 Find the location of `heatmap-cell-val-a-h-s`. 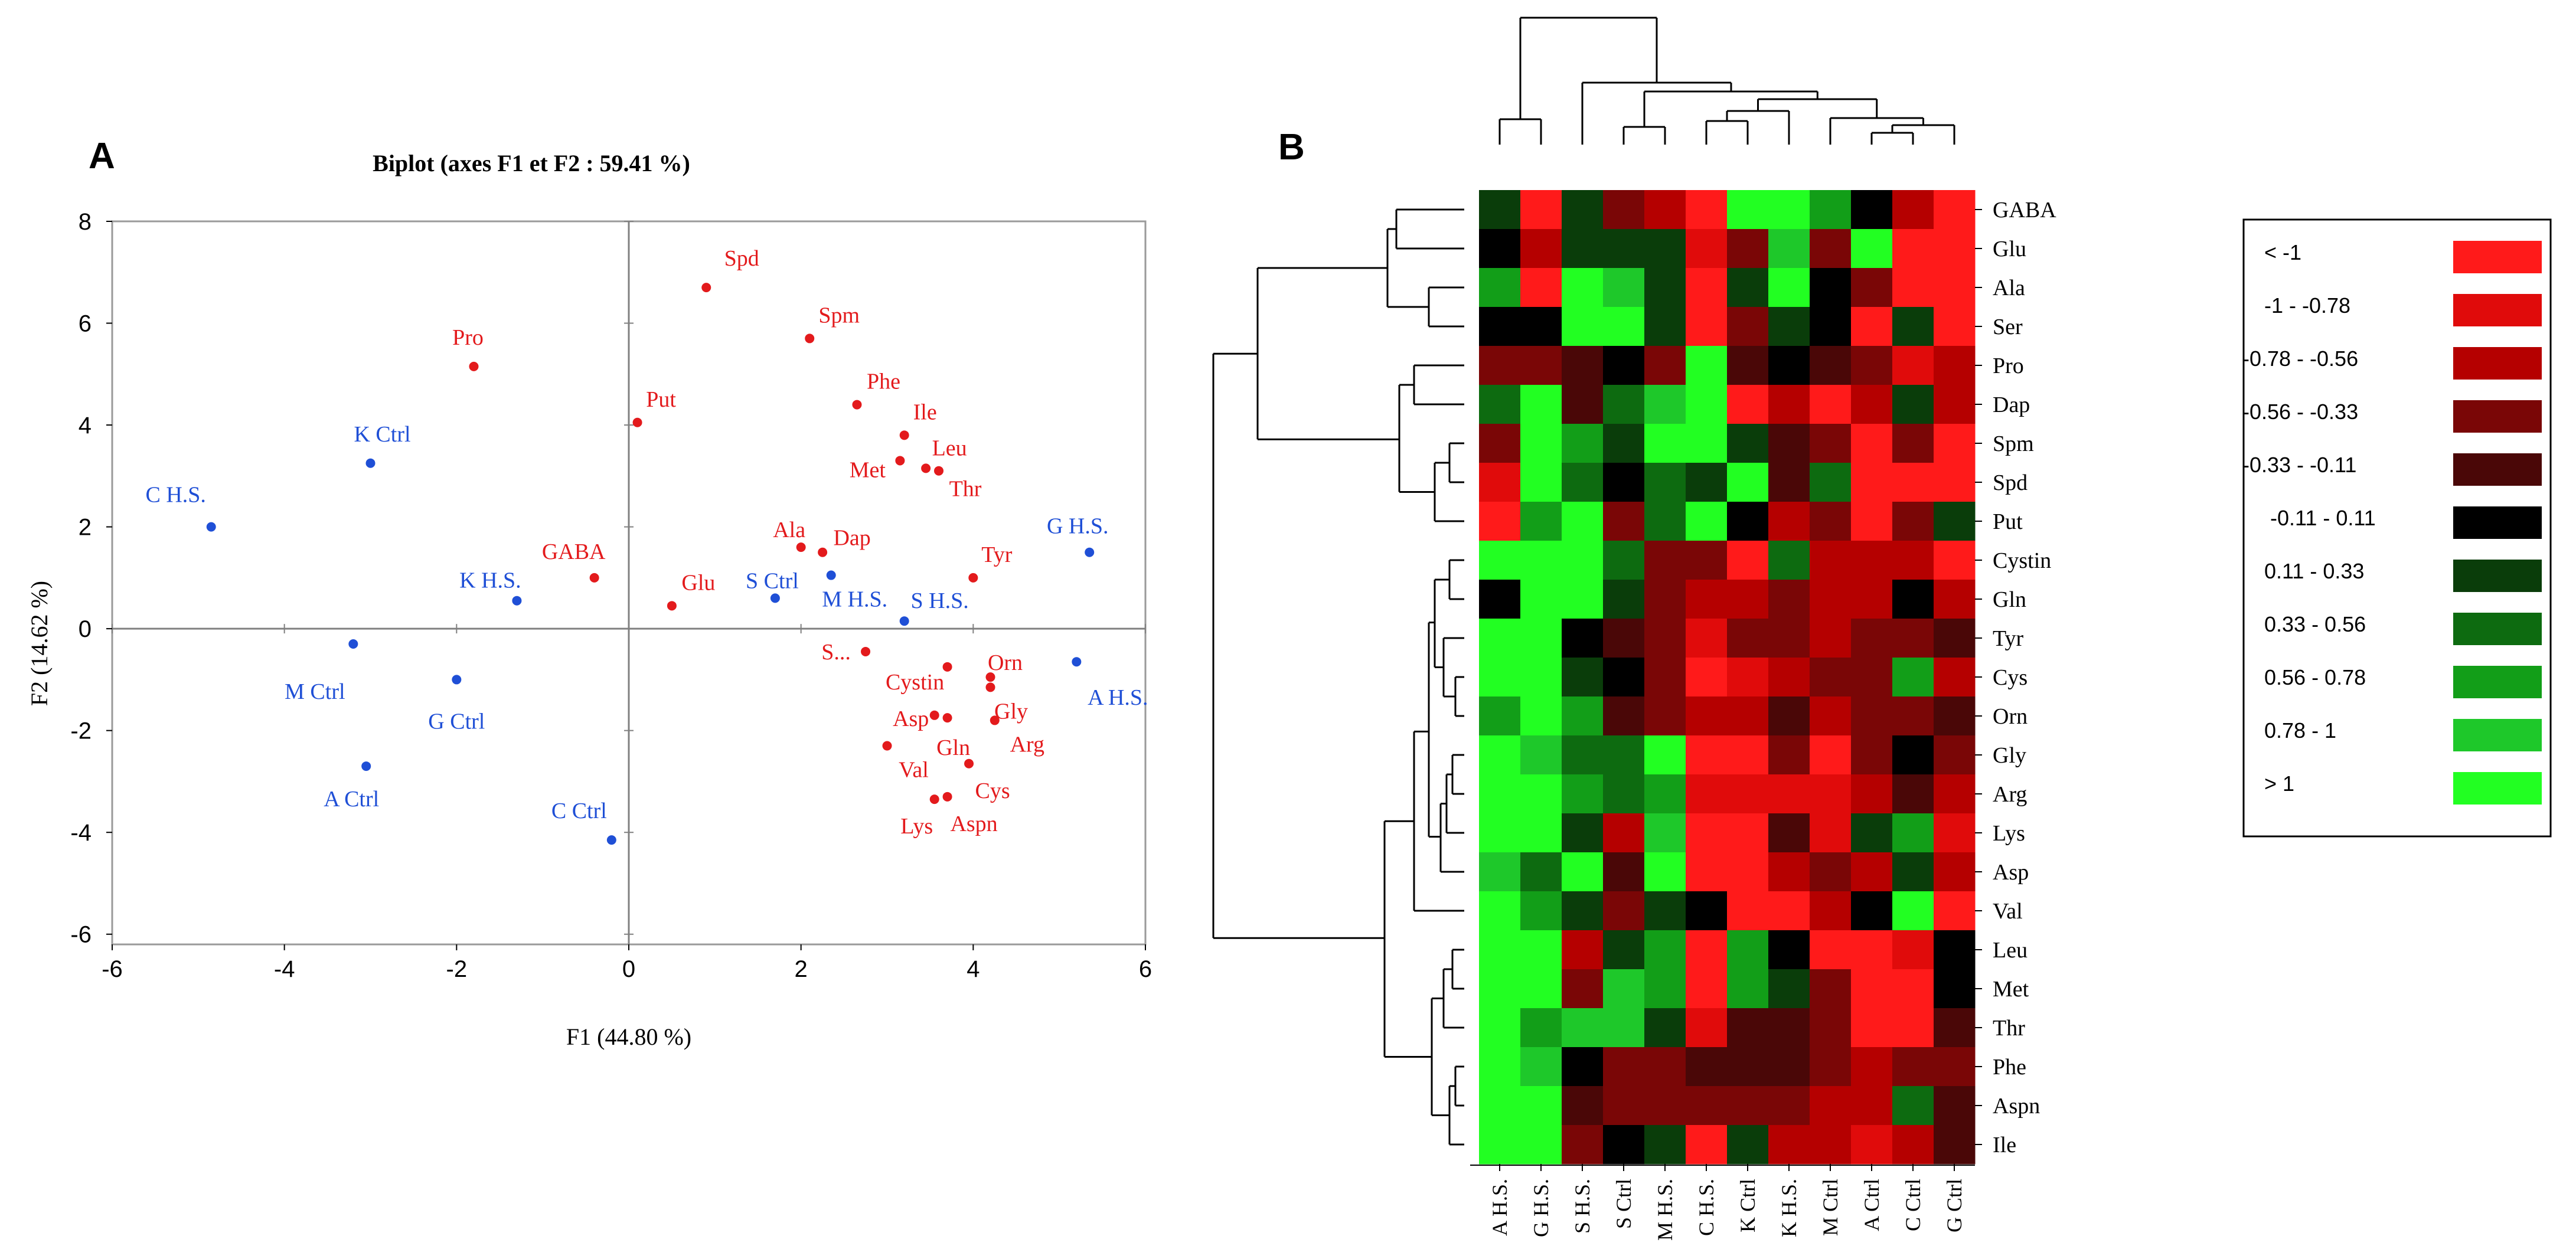

heatmap-cell-val-a-h-s is located at coordinates (1500, 911).